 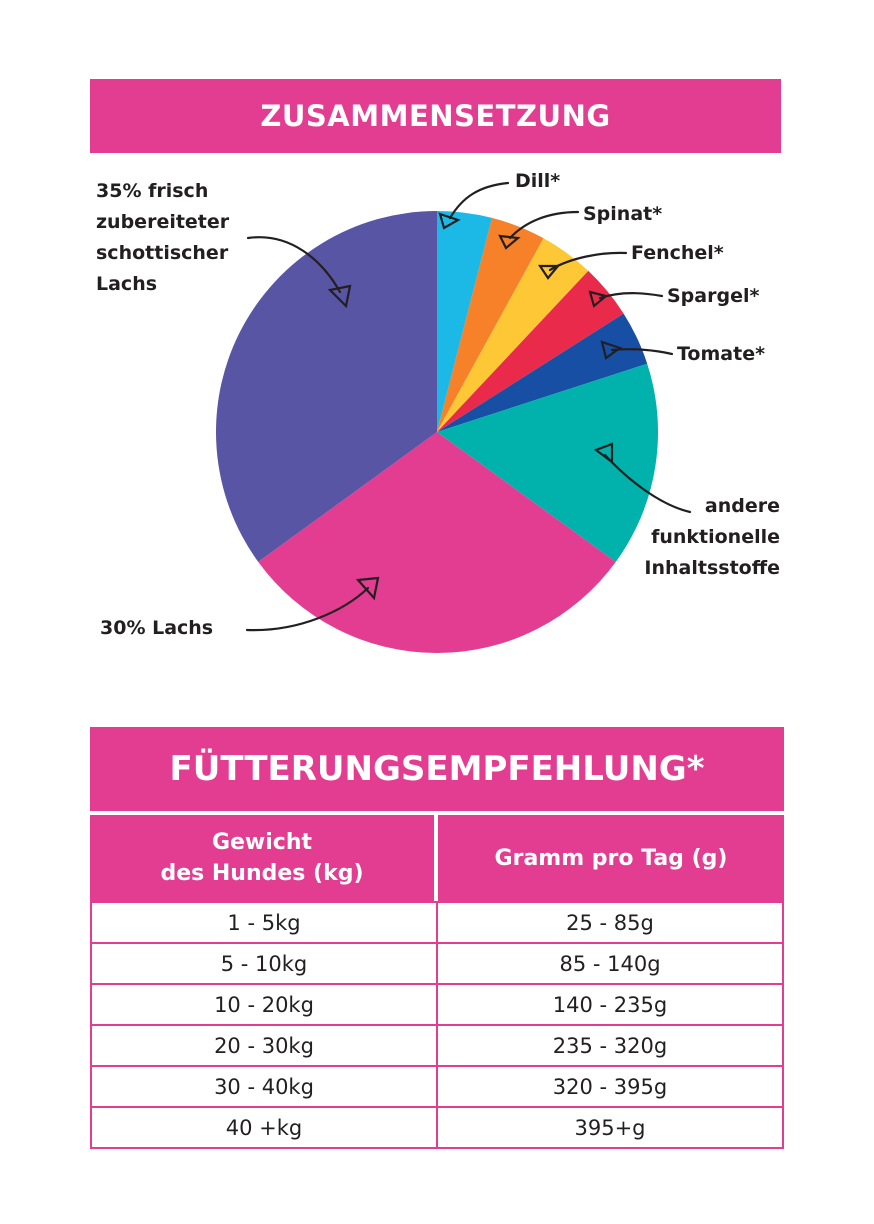 I want to click on label-tomate: Tomate*, so click(x=721, y=354).